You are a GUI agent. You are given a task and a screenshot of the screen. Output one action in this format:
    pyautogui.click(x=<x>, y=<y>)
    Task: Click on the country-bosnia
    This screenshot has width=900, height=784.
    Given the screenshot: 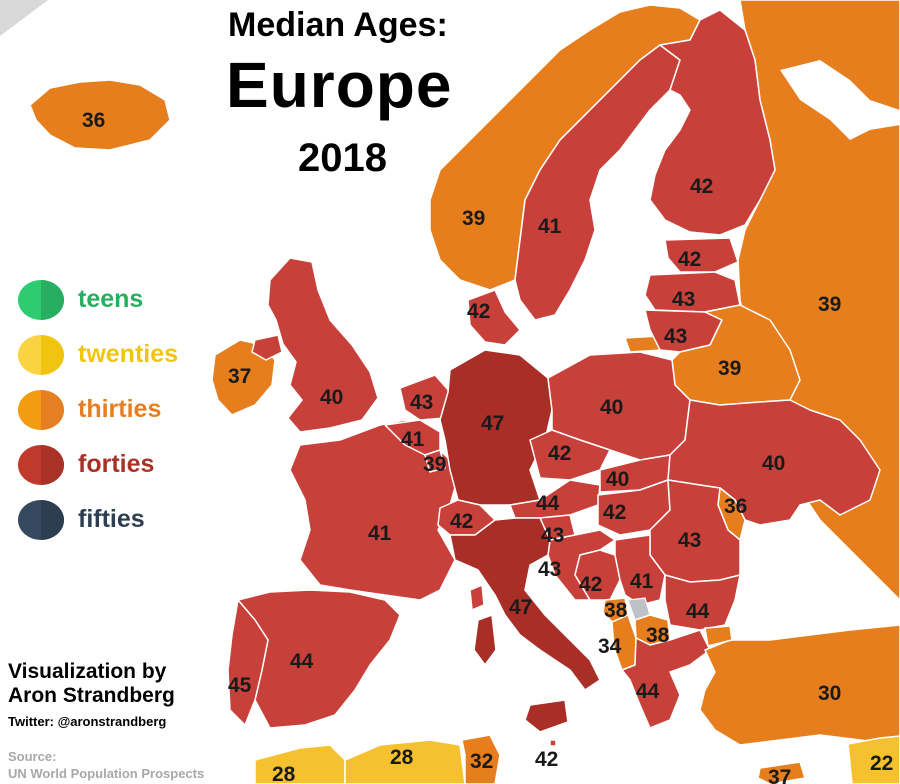 What is the action you would take?
    pyautogui.click(x=597, y=575)
    